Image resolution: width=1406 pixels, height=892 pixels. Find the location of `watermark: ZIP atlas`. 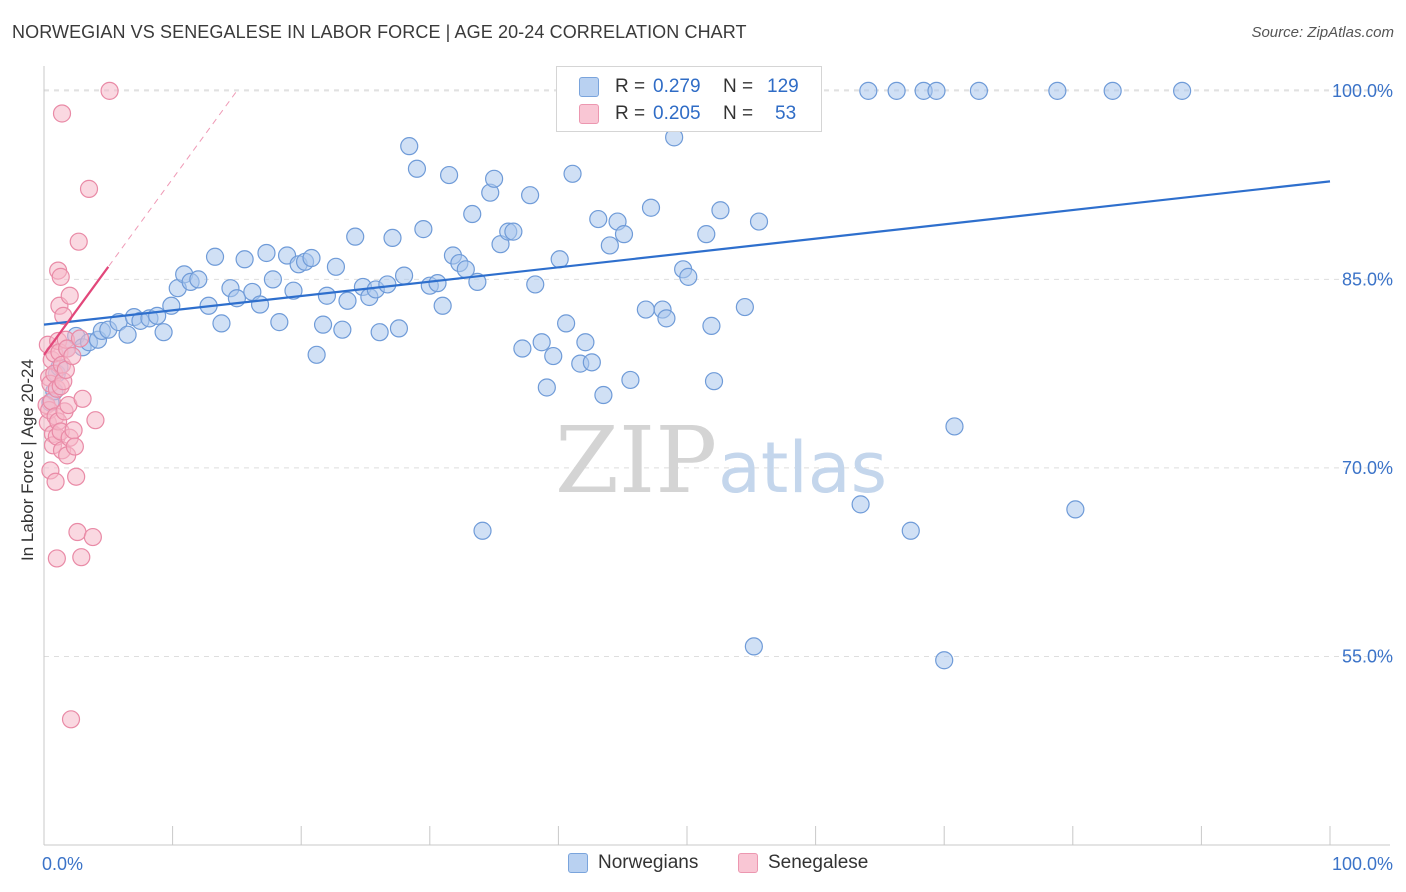

watermark: ZIP atlas is located at coordinates (721, 460).